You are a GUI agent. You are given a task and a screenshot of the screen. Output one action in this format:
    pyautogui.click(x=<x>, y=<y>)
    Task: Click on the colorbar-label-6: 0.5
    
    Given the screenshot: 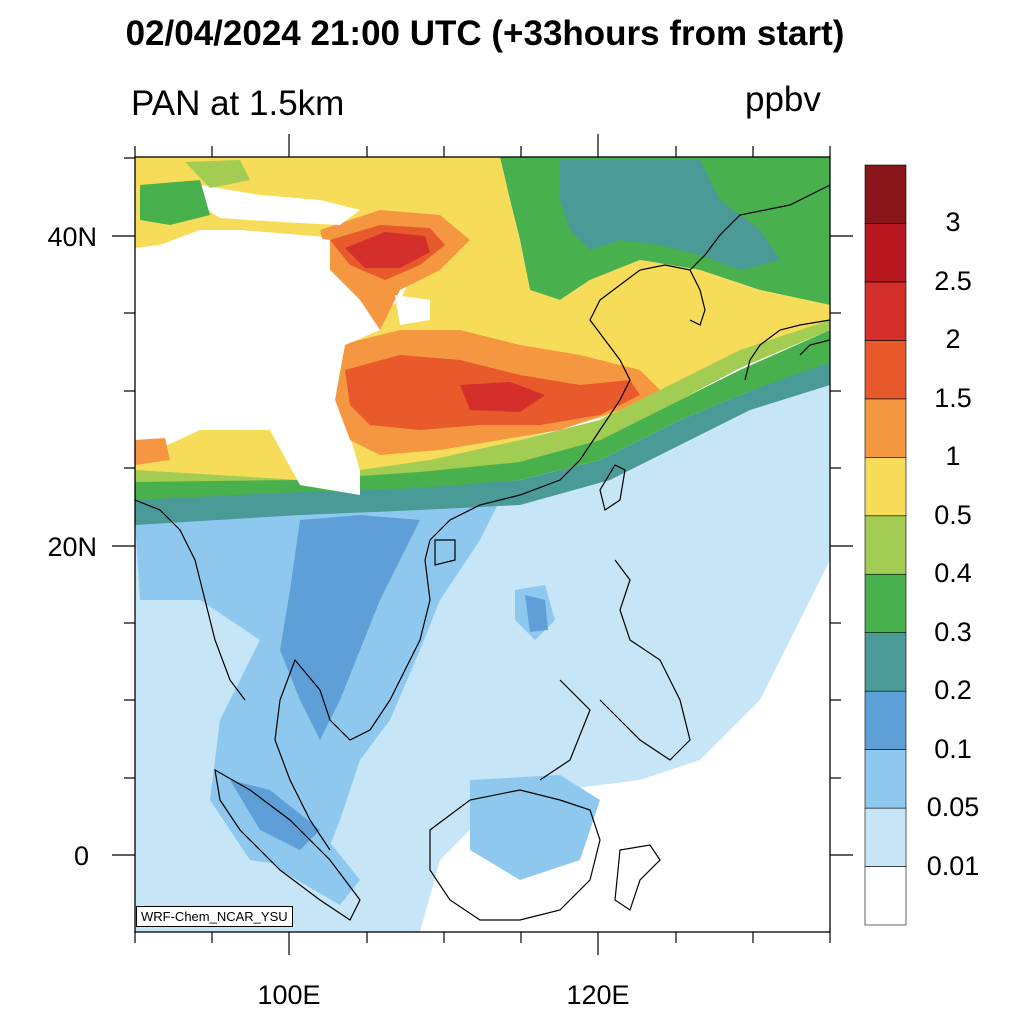 What is the action you would take?
    pyautogui.click(x=953, y=514)
    